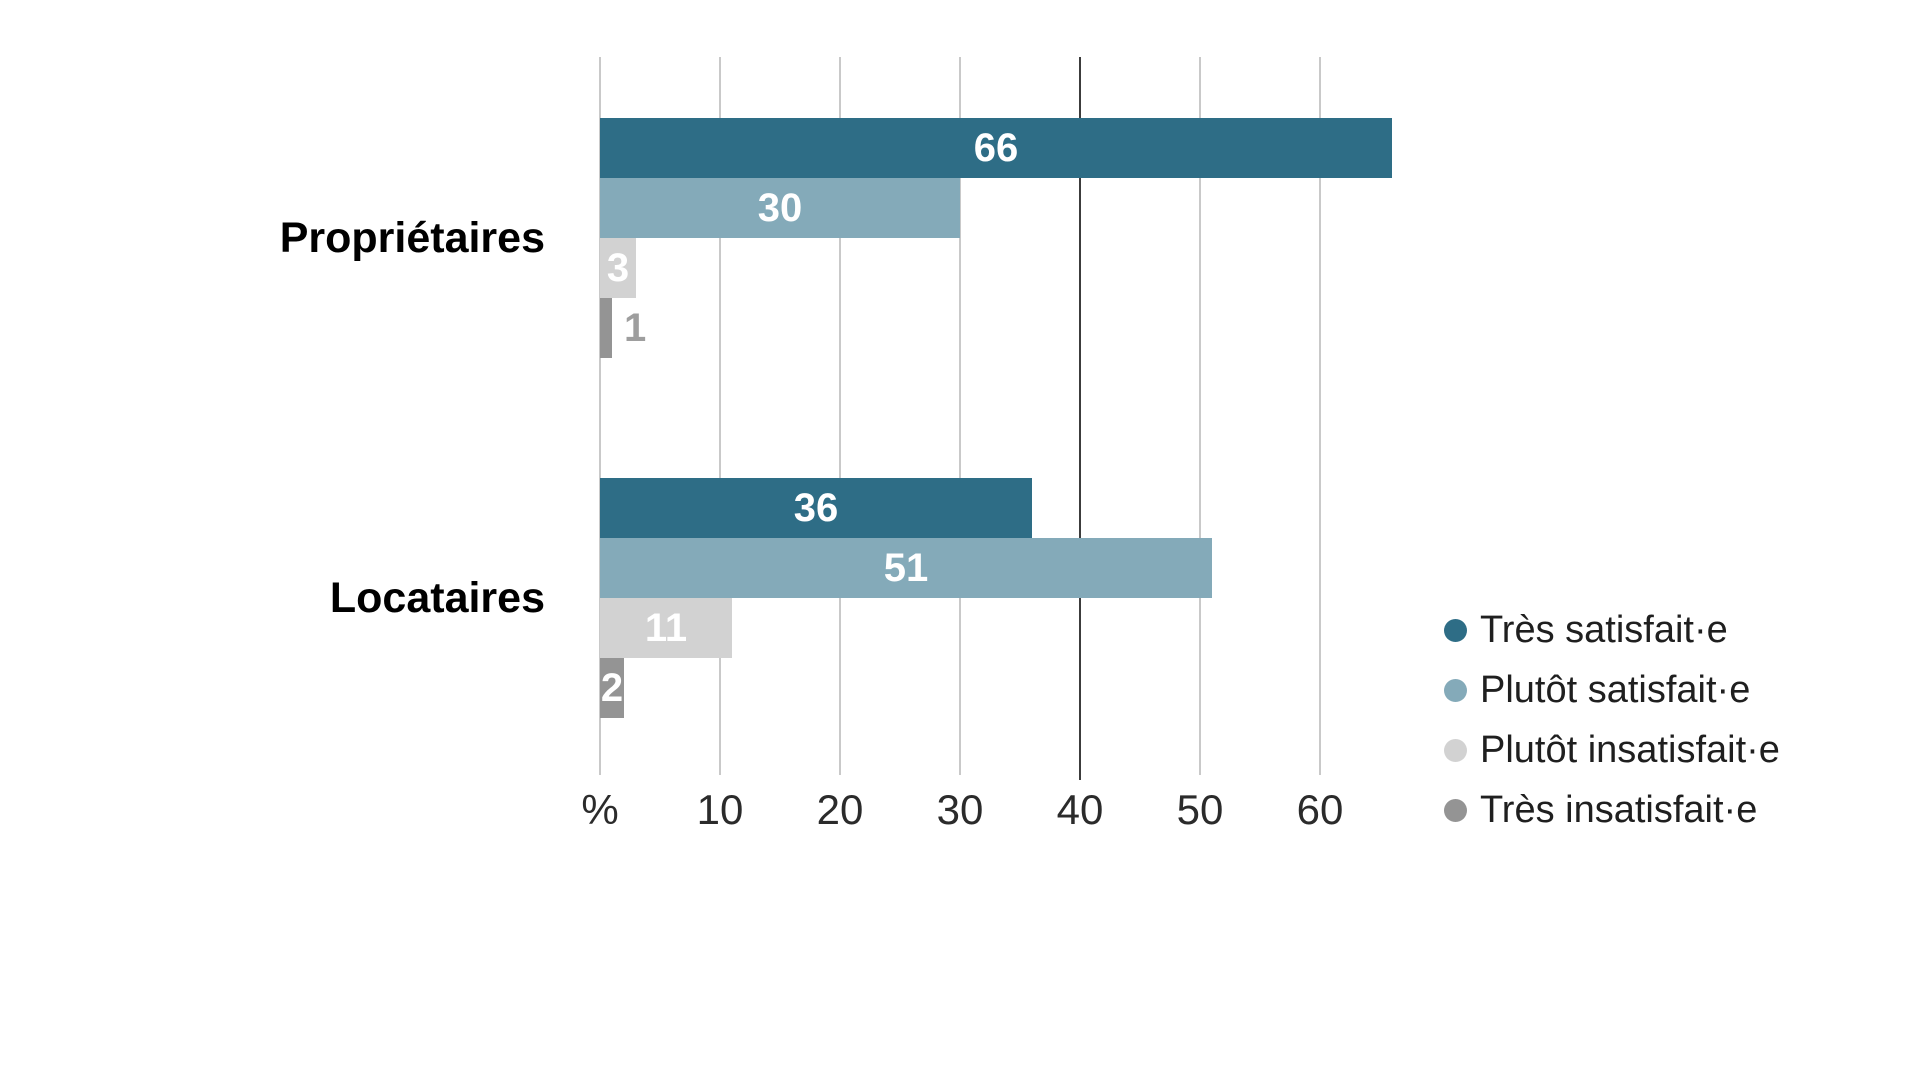 This screenshot has width=1920, height=1080. I want to click on bar-value-label: 30, so click(780, 208).